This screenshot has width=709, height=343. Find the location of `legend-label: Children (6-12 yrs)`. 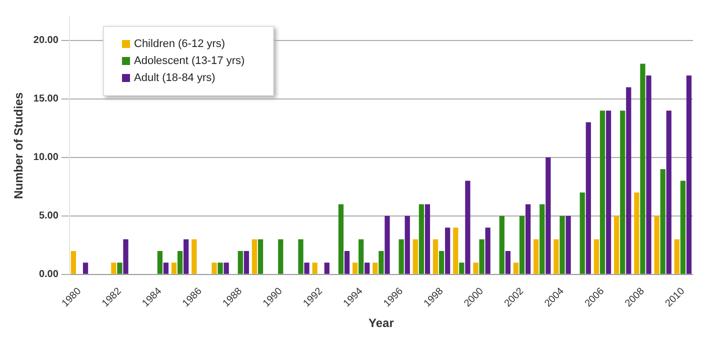

legend-label: Children (6-12 yrs) is located at coordinates (180, 44).